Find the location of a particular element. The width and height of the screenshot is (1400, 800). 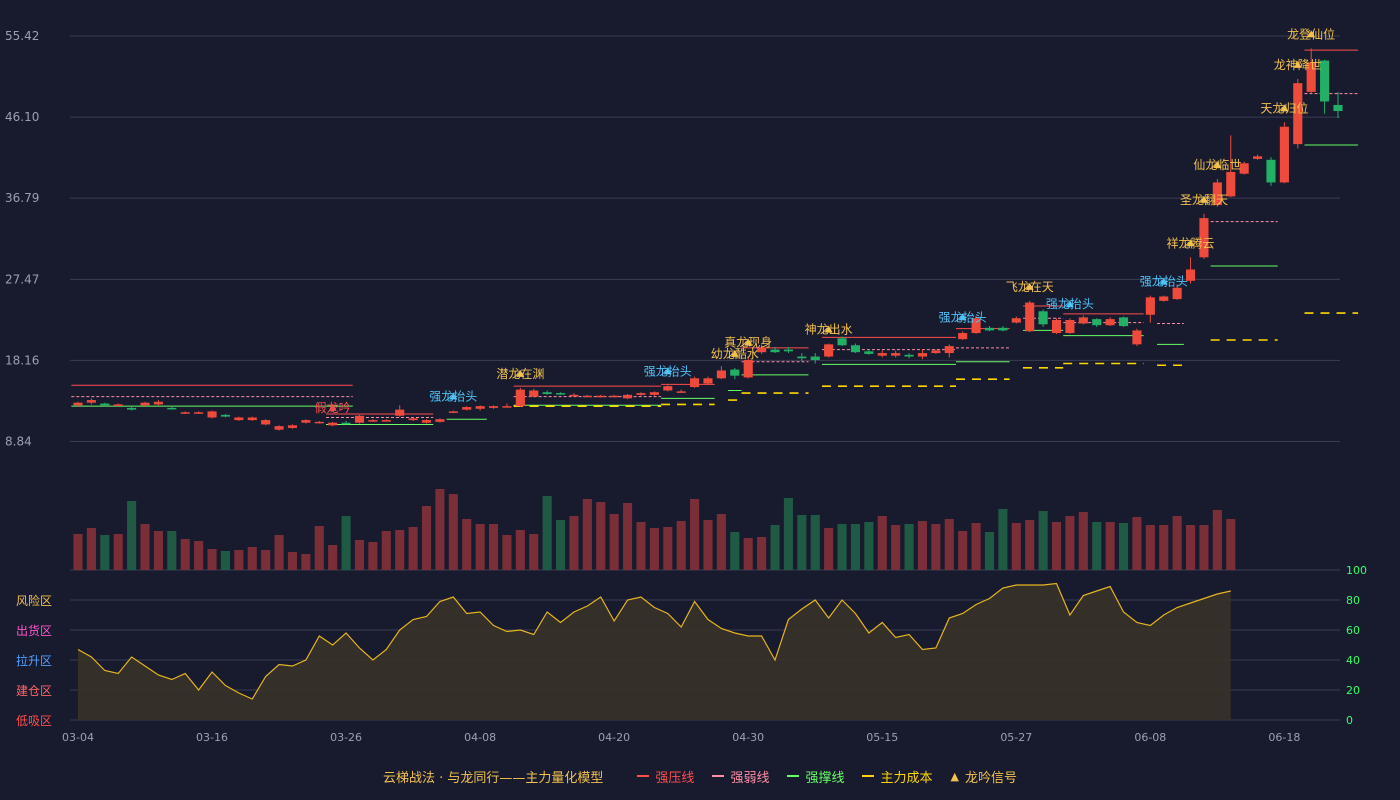

date-tick-label: 03-26 is located at coordinates (346, 737).